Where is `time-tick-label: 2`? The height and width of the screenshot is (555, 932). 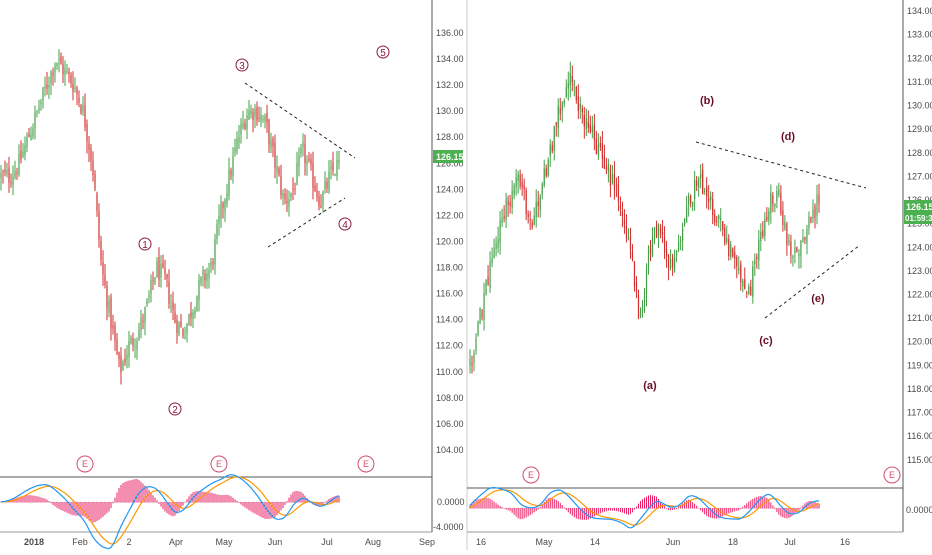
time-tick-label: 2 is located at coordinates (128, 542).